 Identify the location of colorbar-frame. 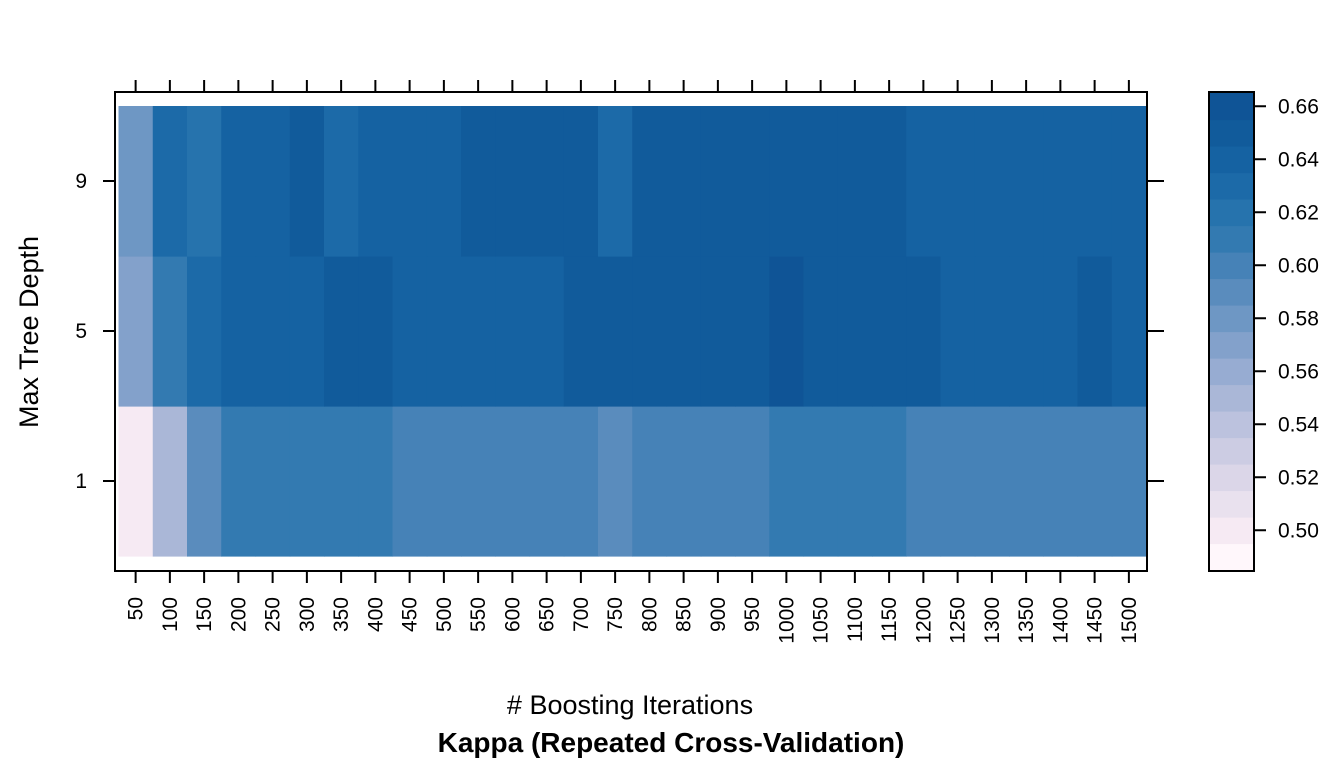
(1231, 331).